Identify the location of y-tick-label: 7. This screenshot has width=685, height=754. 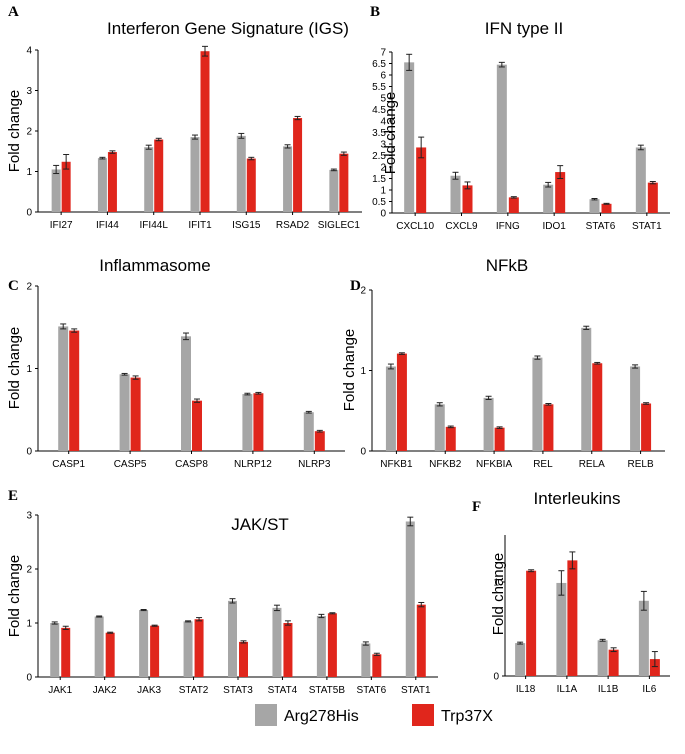
(383, 53).